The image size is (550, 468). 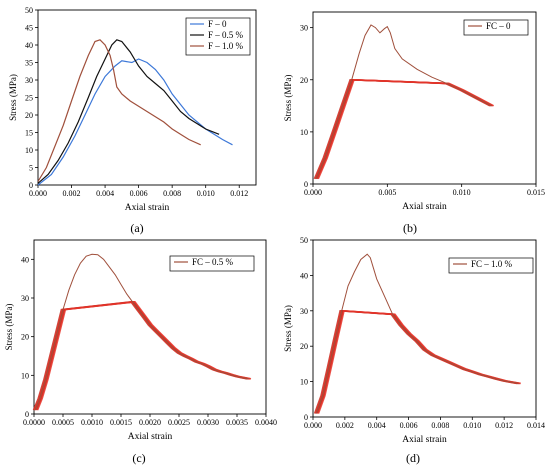 I want to click on x-tick-label: 0.0030, so click(x=208, y=422).